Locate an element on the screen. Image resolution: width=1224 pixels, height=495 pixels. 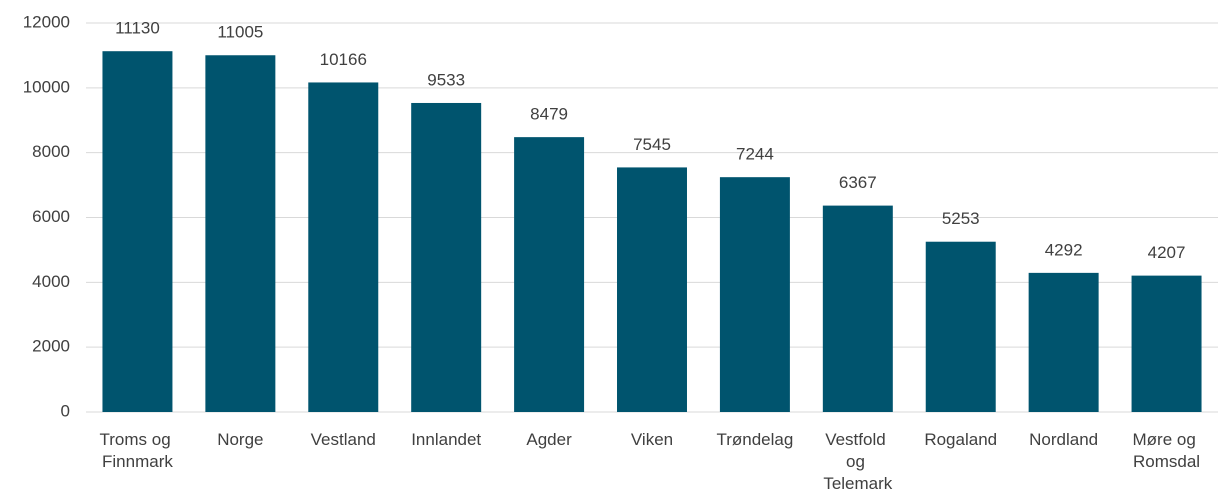
data-label: 7244 is located at coordinates (755, 154).